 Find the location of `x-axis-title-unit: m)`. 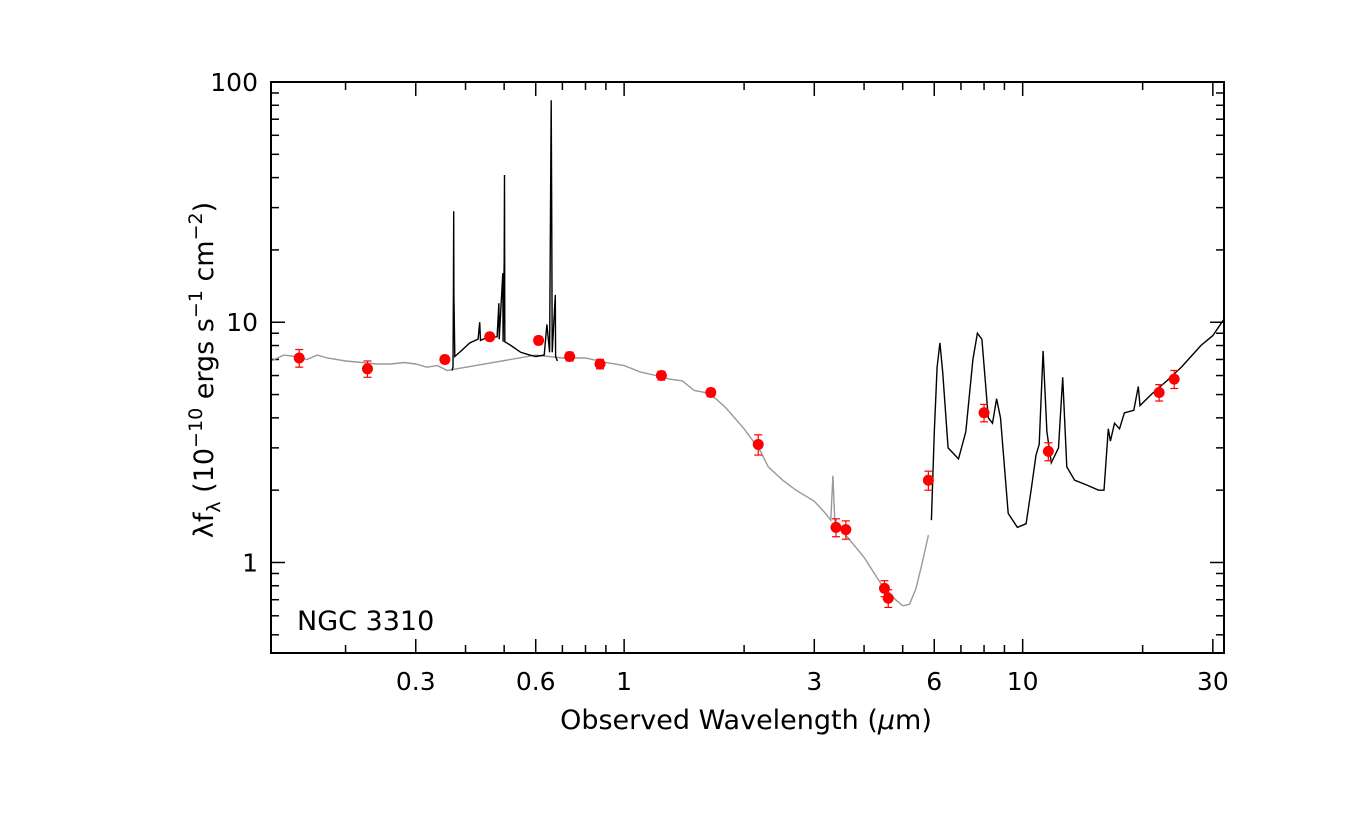

x-axis-title-unit: m) is located at coordinates (913, 720).